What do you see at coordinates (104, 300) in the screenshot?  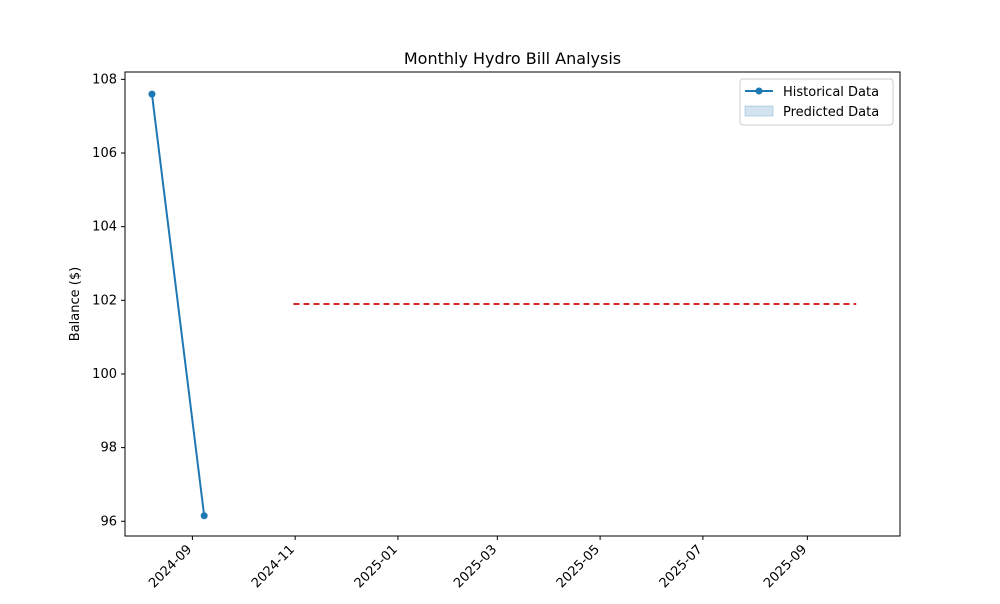 I see `y-tick-label: 102` at bounding box center [104, 300].